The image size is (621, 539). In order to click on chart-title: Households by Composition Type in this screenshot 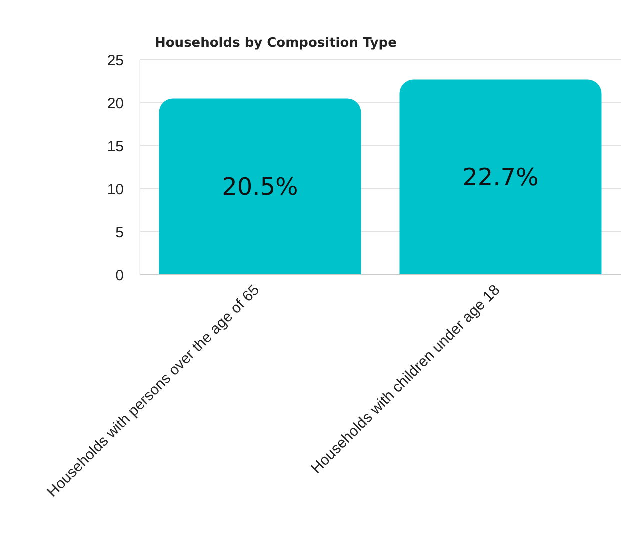, I will do `click(276, 43)`.